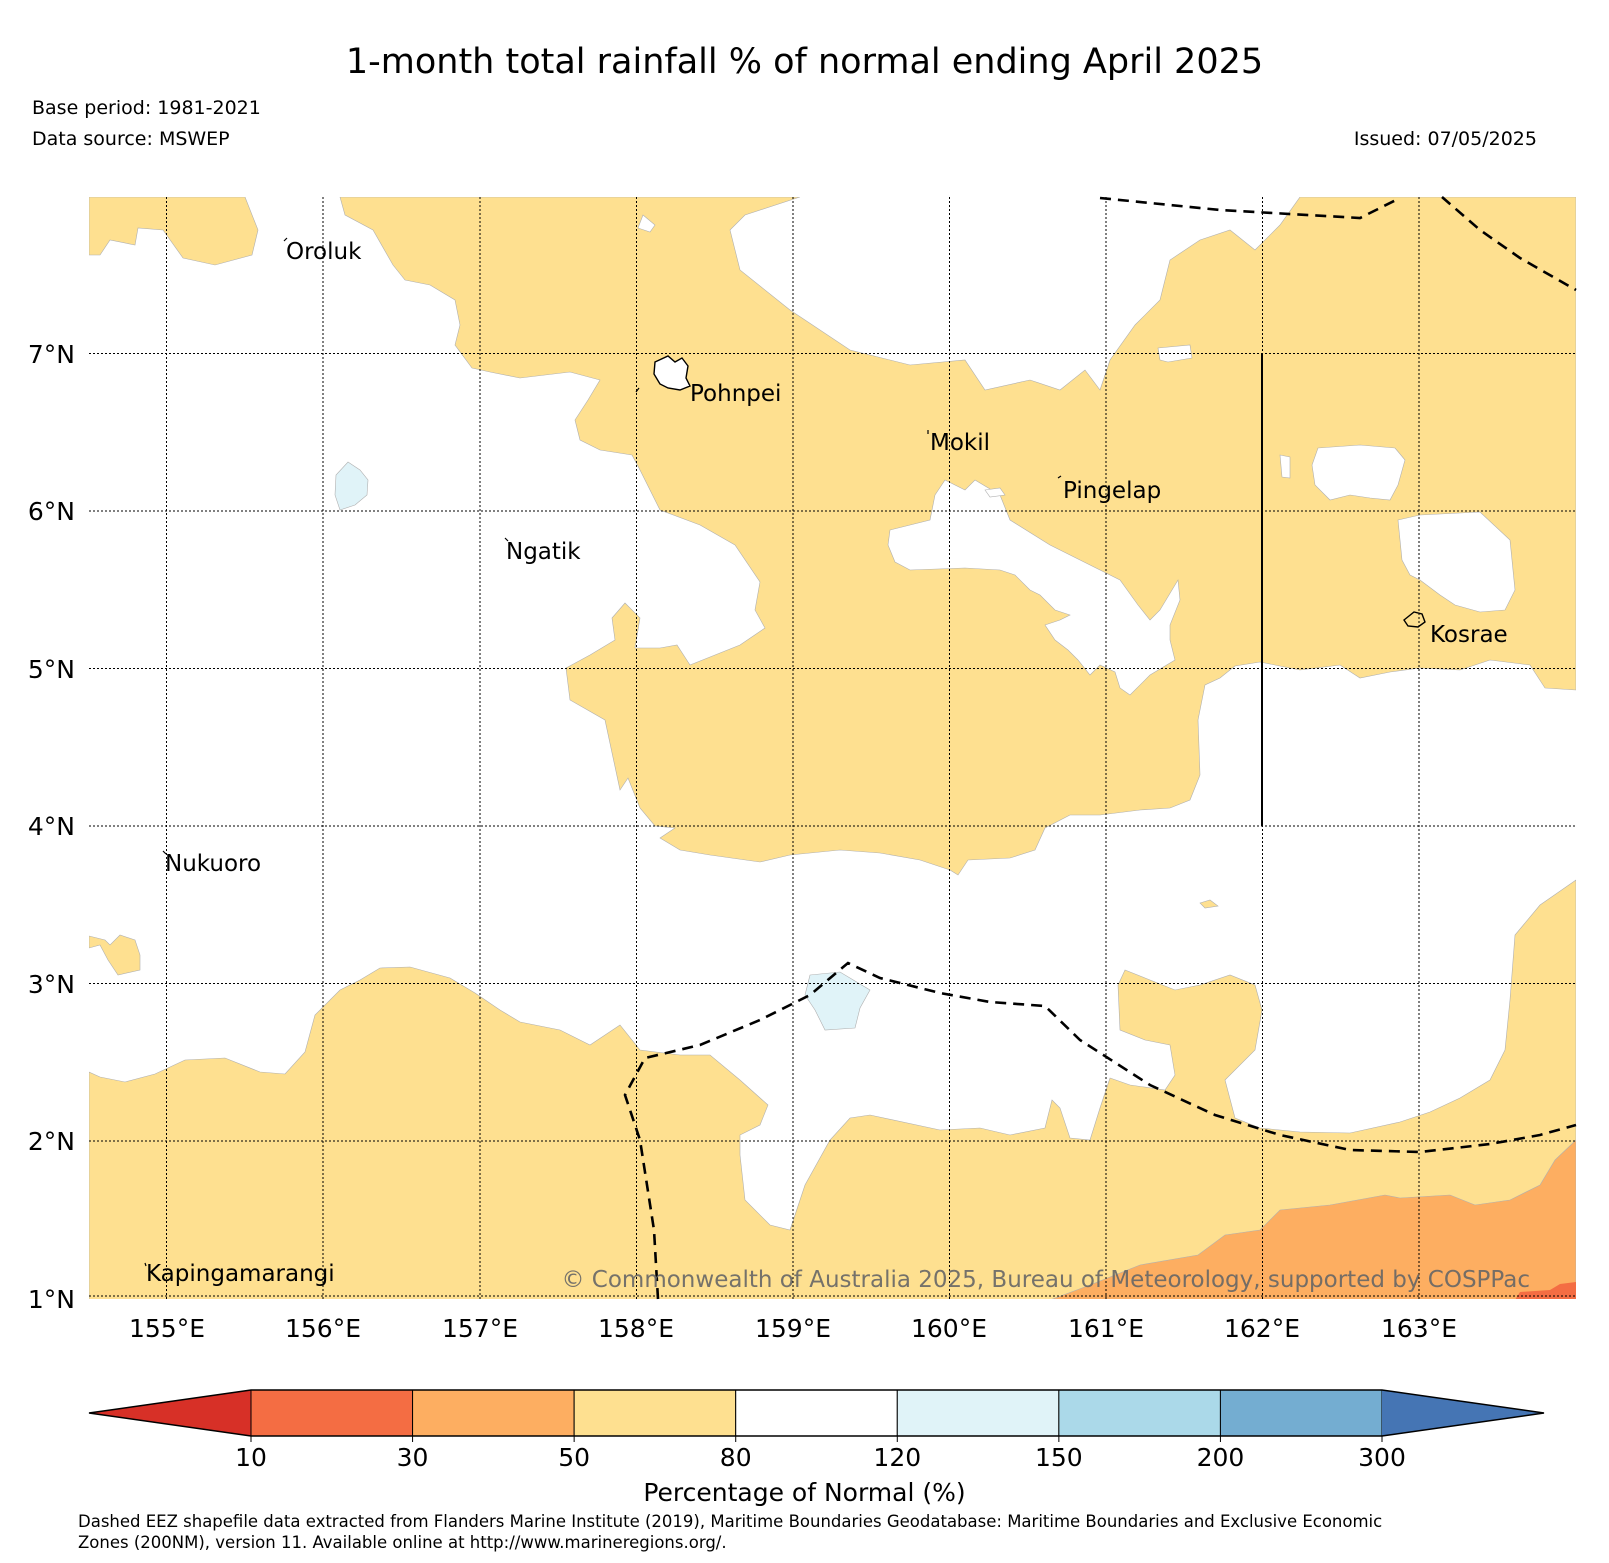 The width and height of the screenshot is (1609, 1563). Describe the element at coordinates (51, 354) in the screenshot. I see `lat-tick-label: 7°N` at that location.